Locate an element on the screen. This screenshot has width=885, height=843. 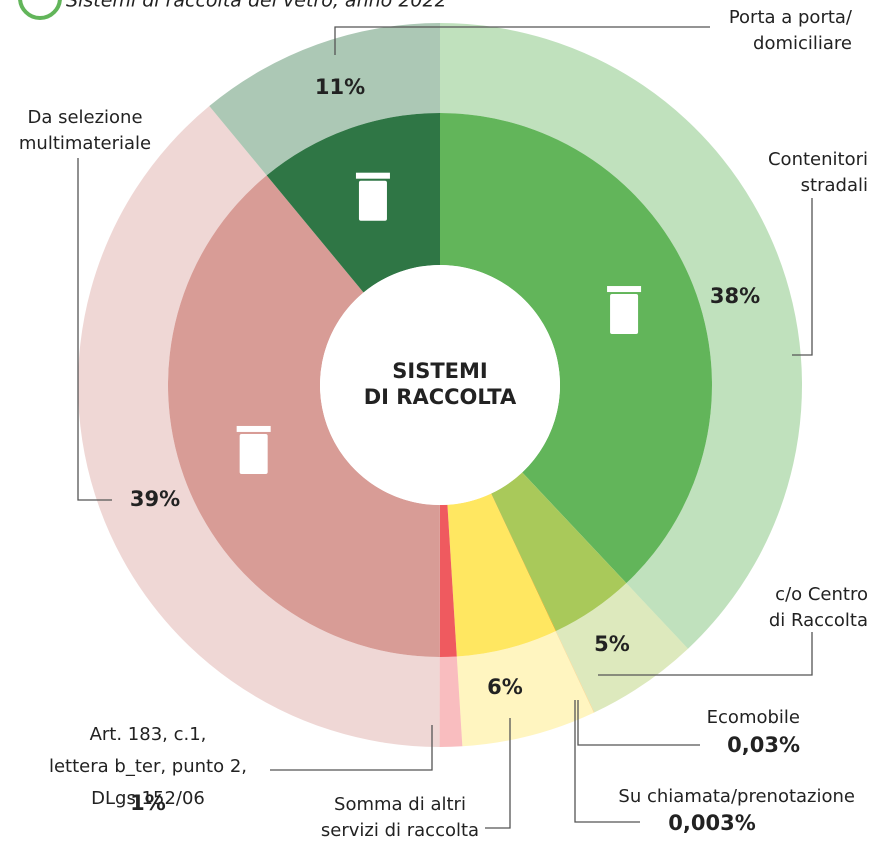
value-label: 6% is located at coordinates (505, 687).